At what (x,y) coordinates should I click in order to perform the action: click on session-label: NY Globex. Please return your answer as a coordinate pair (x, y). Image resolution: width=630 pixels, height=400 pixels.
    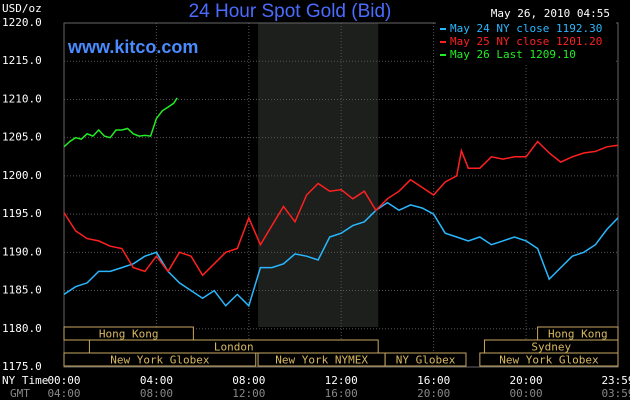
    Looking at the image, I should click on (426, 360).